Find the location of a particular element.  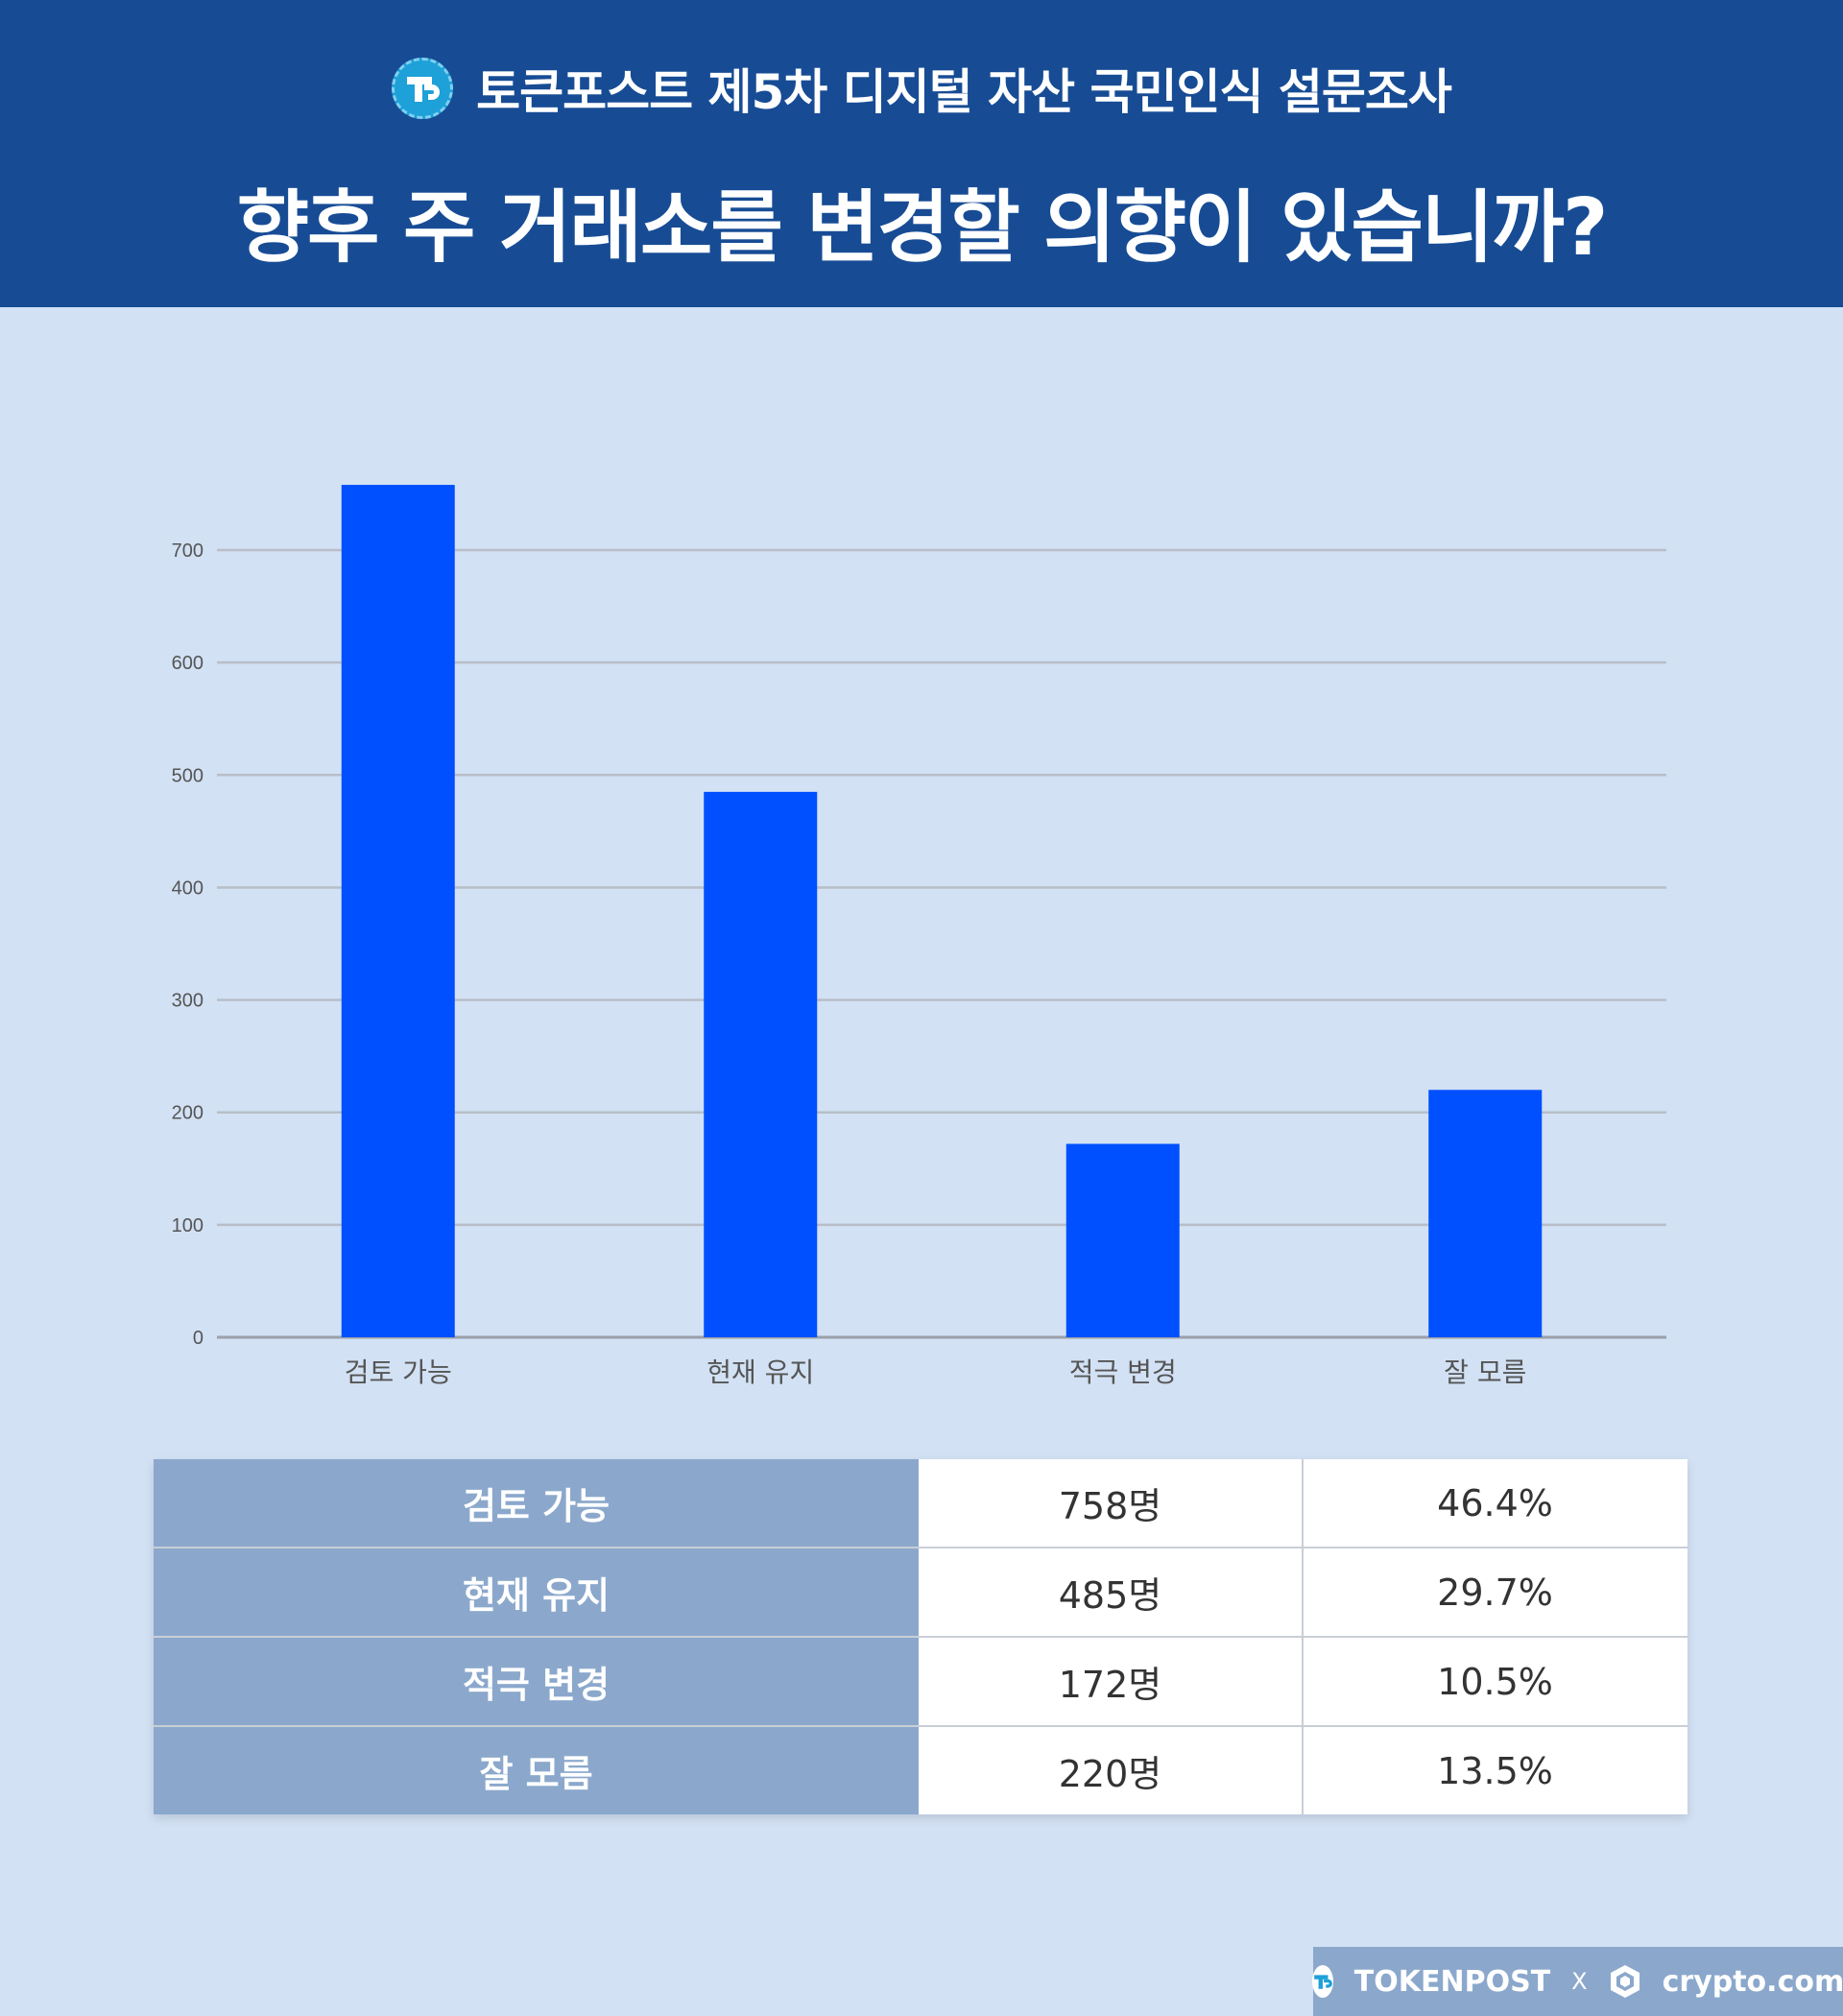

table-row: 적극 변경 172명 10.5% is located at coordinates (920, 1682).